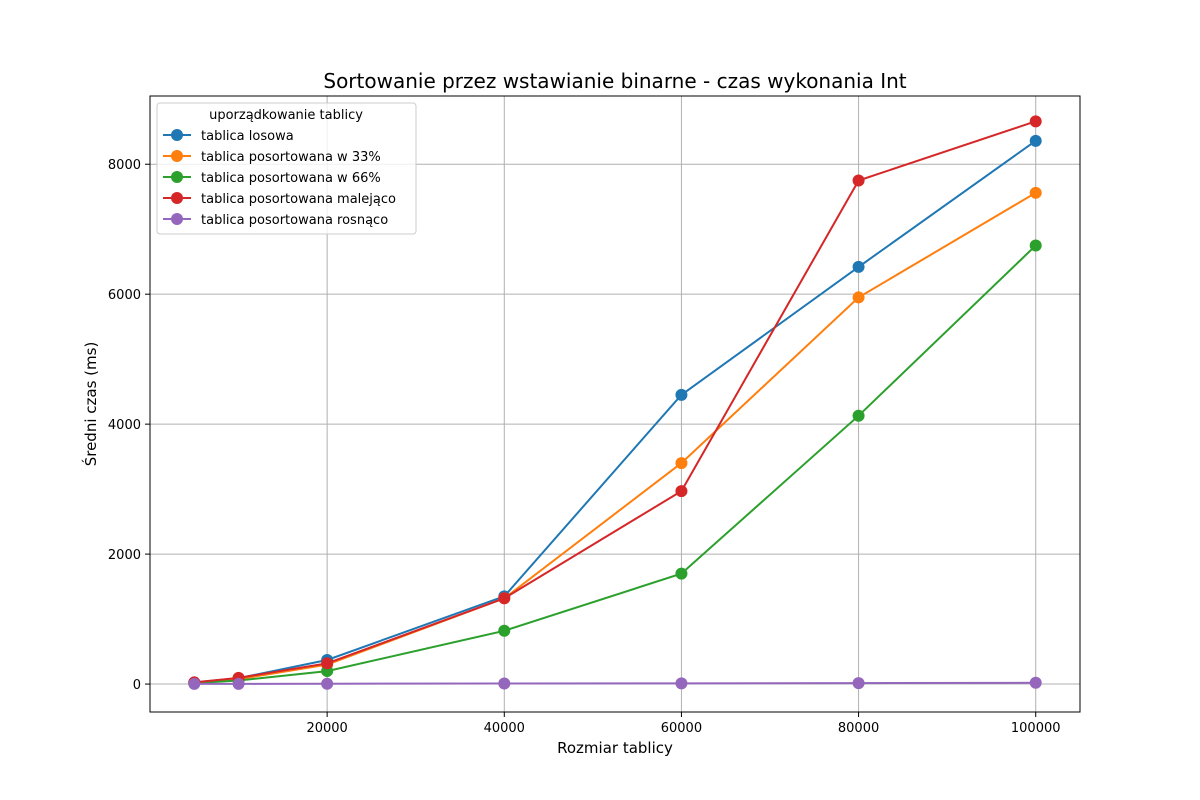  I want to click on x-axis-label: Rozmiar tablicy, so click(615, 748).